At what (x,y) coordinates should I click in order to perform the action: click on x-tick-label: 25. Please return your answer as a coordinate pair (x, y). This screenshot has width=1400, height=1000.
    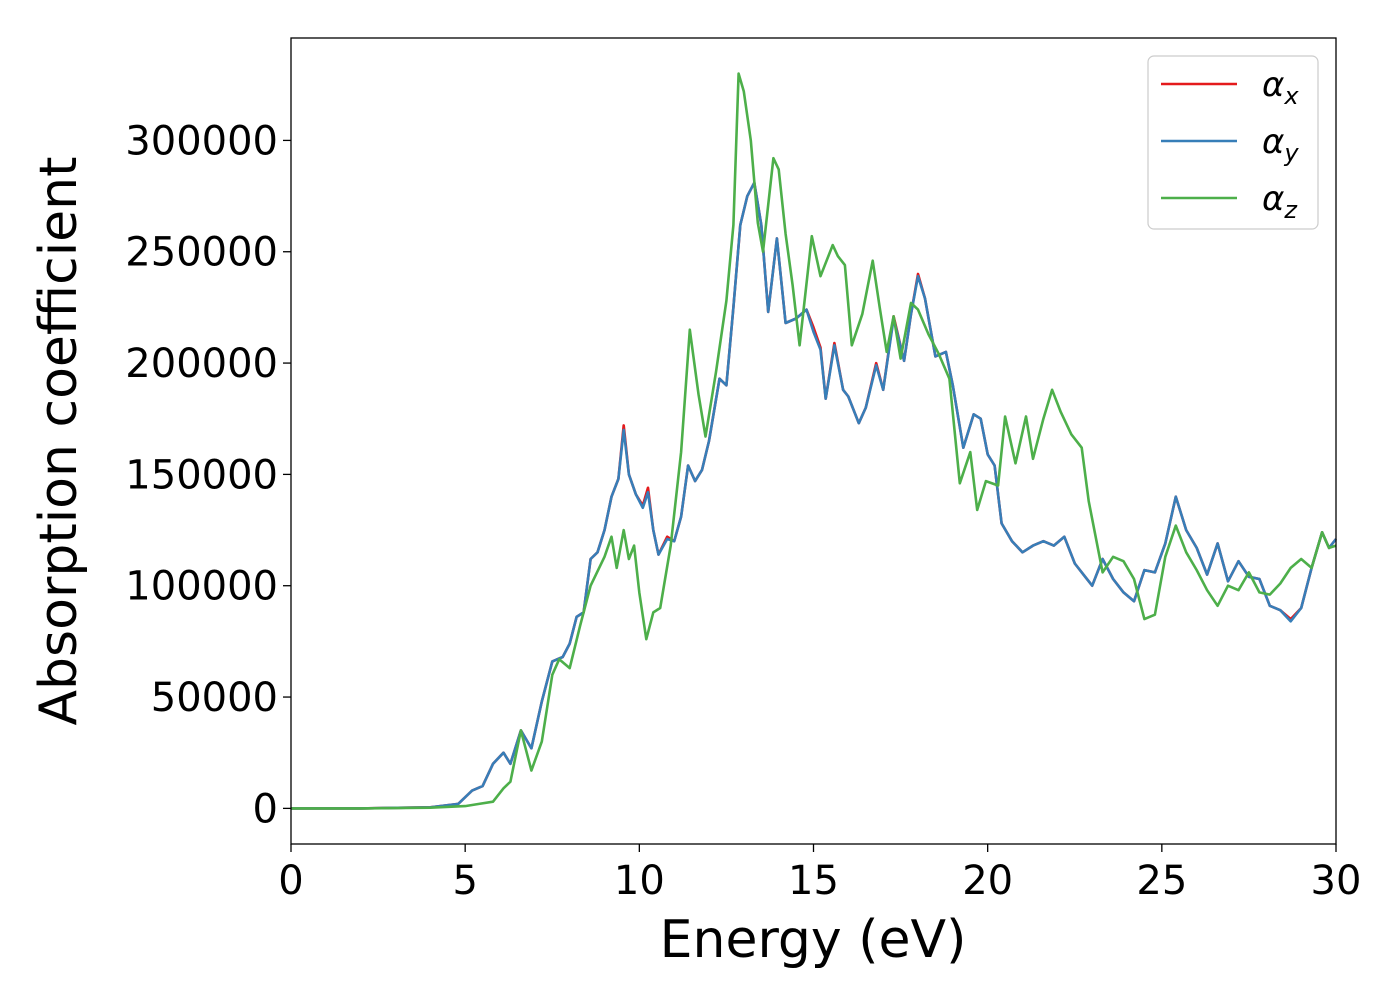
    Looking at the image, I should click on (1161, 881).